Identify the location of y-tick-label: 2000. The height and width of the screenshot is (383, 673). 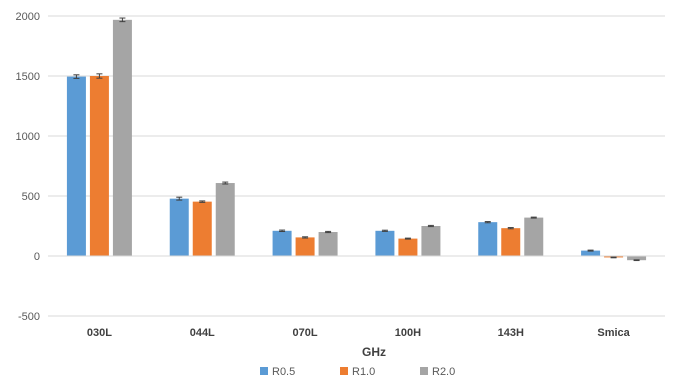
(28, 17).